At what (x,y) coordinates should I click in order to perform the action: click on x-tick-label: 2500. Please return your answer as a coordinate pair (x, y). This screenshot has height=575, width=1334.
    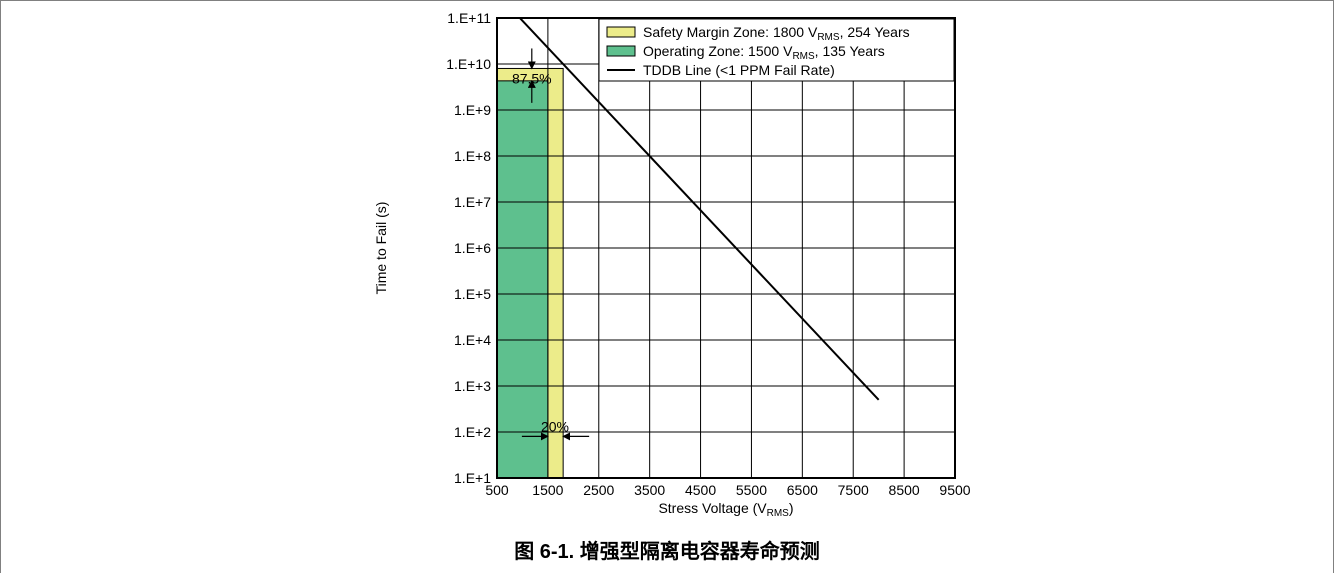
    Looking at the image, I should click on (598, 490).